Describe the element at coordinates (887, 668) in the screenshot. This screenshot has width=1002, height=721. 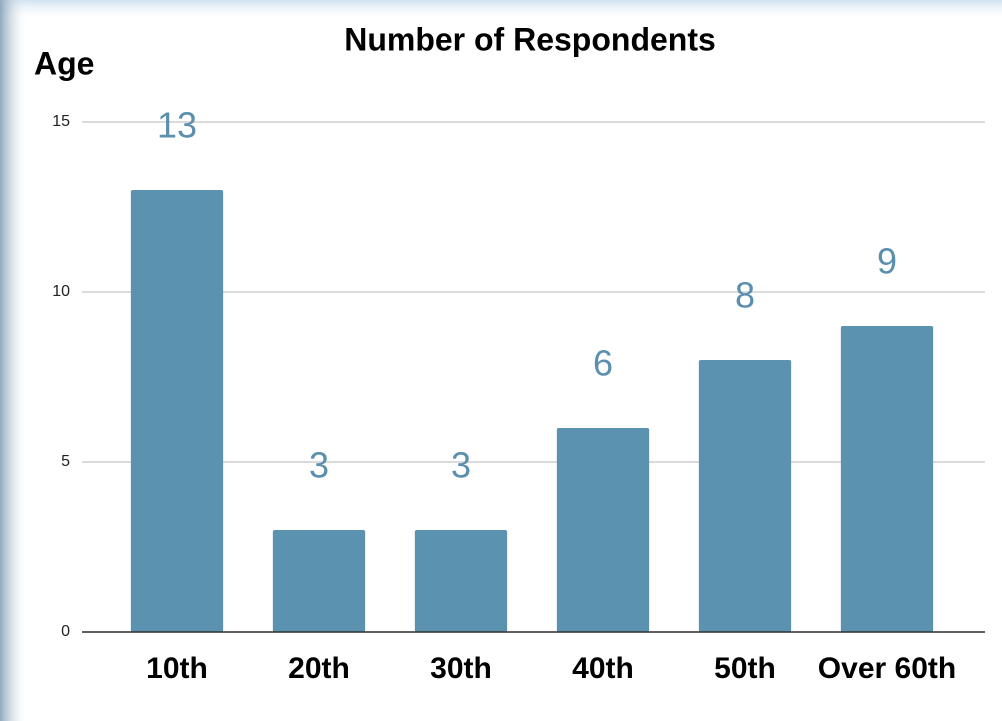
I see `x-tick-label: Over 60th` at that location.